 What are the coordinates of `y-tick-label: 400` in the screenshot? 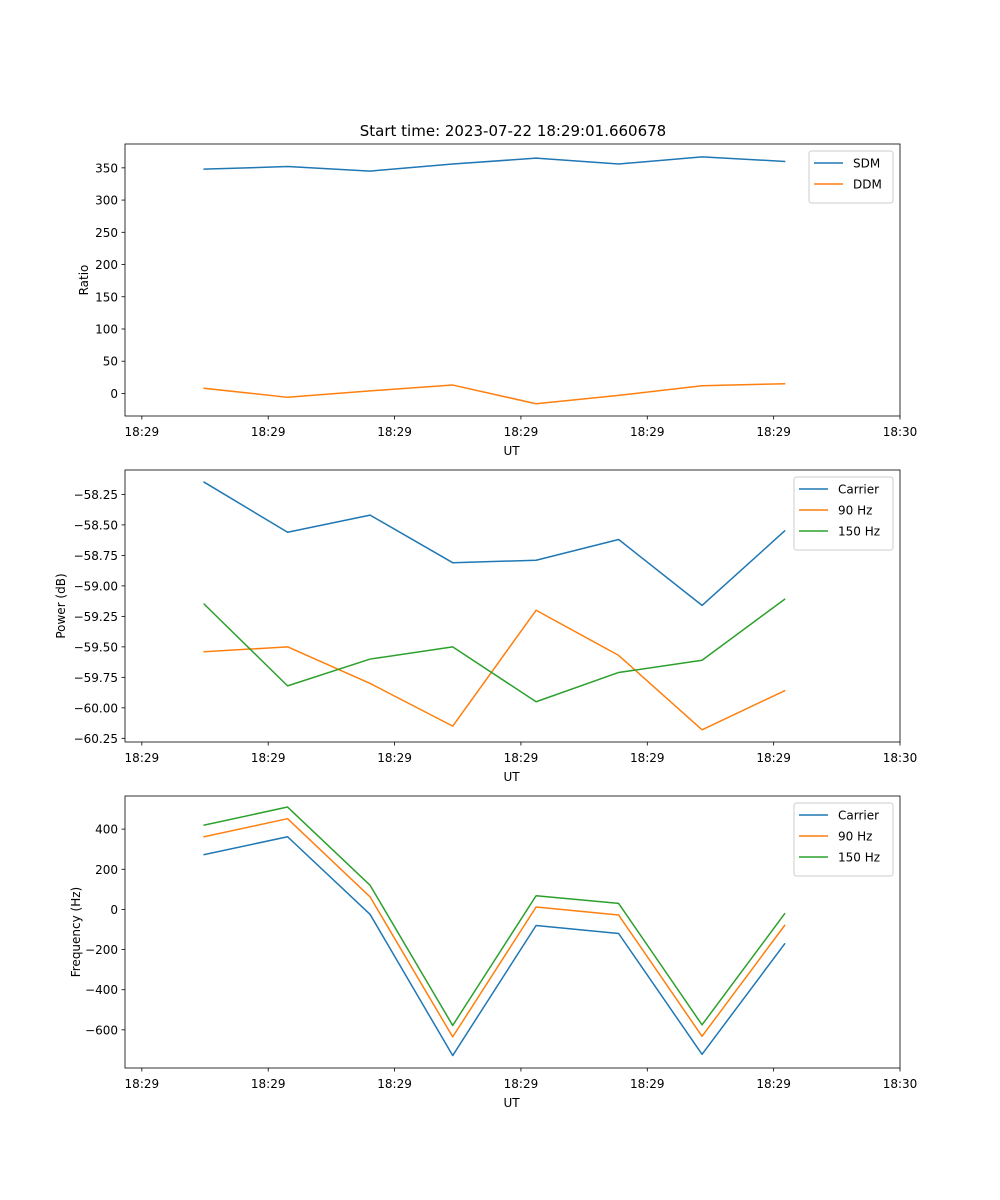 It's located at (106, 830).